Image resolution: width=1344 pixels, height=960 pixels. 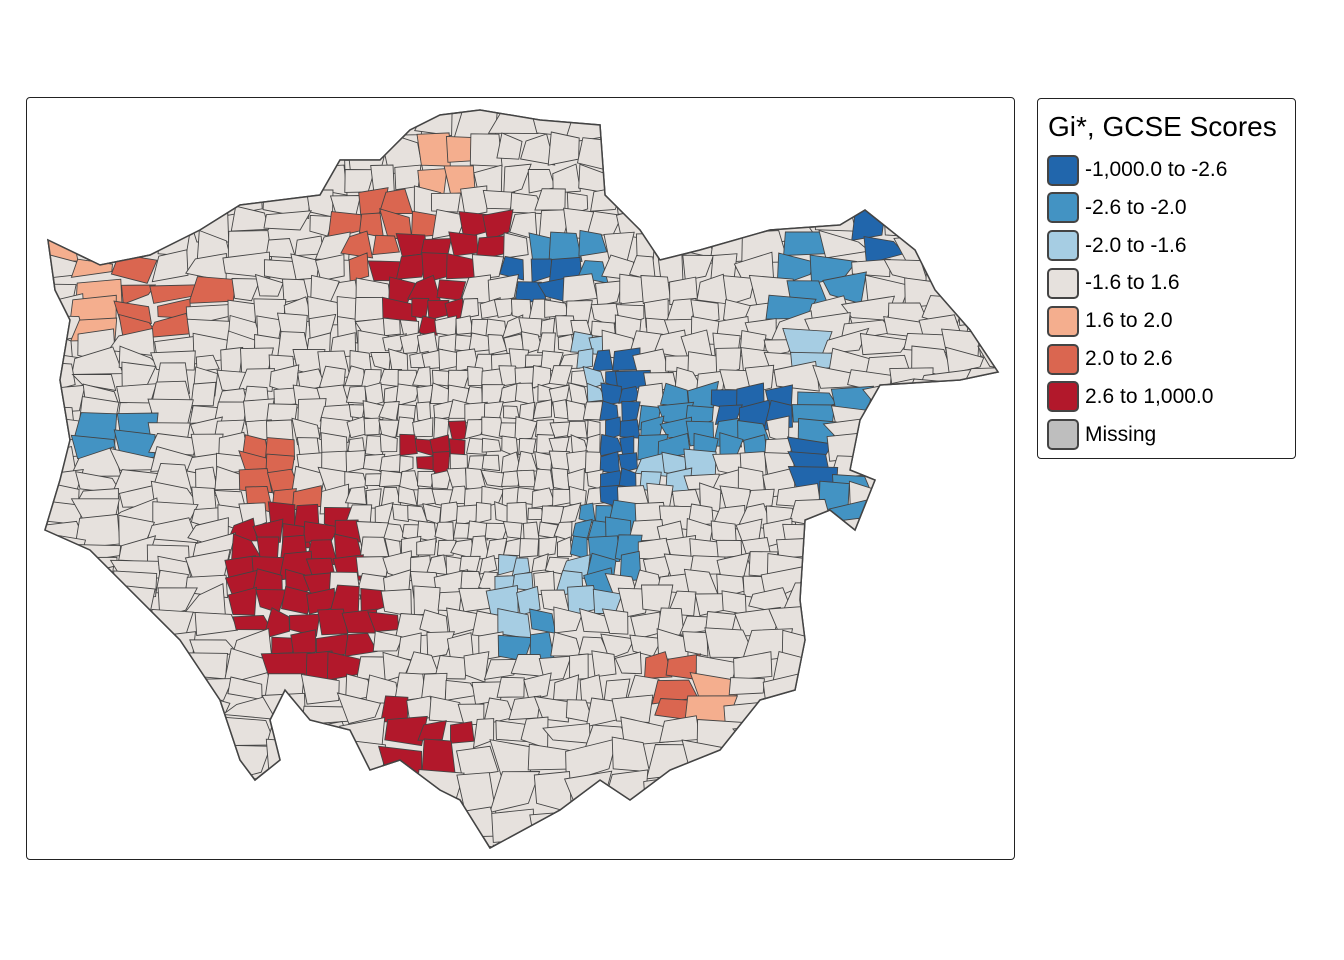 What do you see at coordinates (1162, 126) in the screenshot?
I see `legend-title: Gi*, GCSE Scores` at bounding box center [1162, 126].